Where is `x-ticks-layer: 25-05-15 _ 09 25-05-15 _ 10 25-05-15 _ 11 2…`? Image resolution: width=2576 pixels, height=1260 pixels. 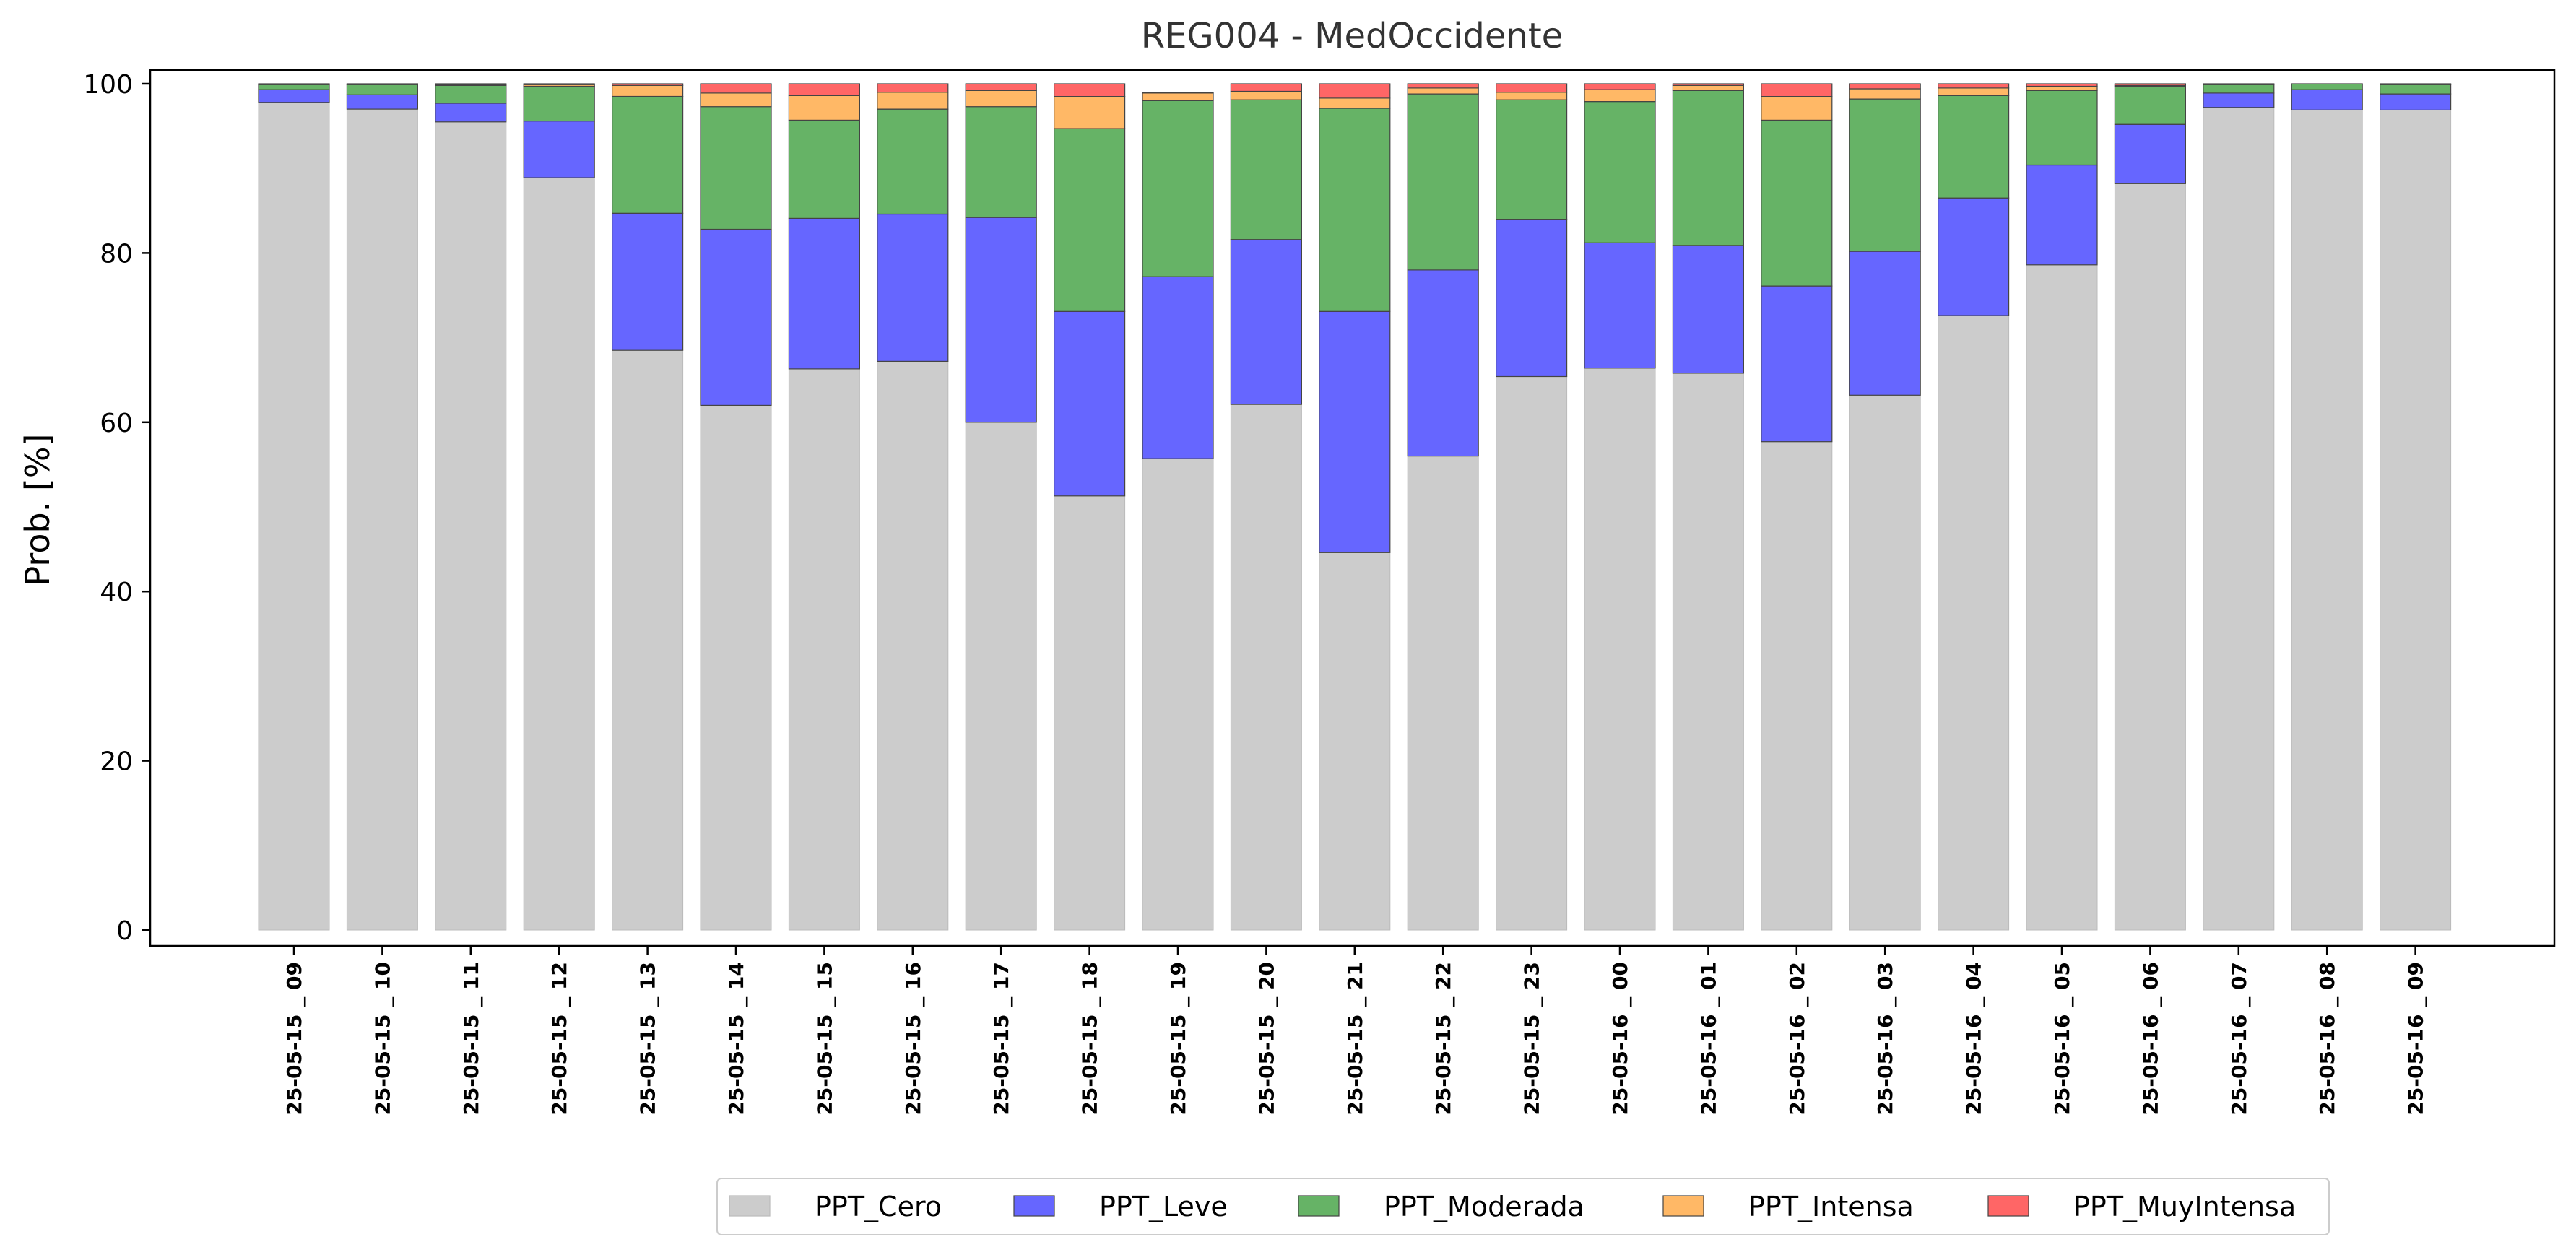
x-ticks-layer: 25-05-15 _ 09 25-05-15 _ 10 25-05-15 _ 11 2… is located at coordinates (1355, 1031).